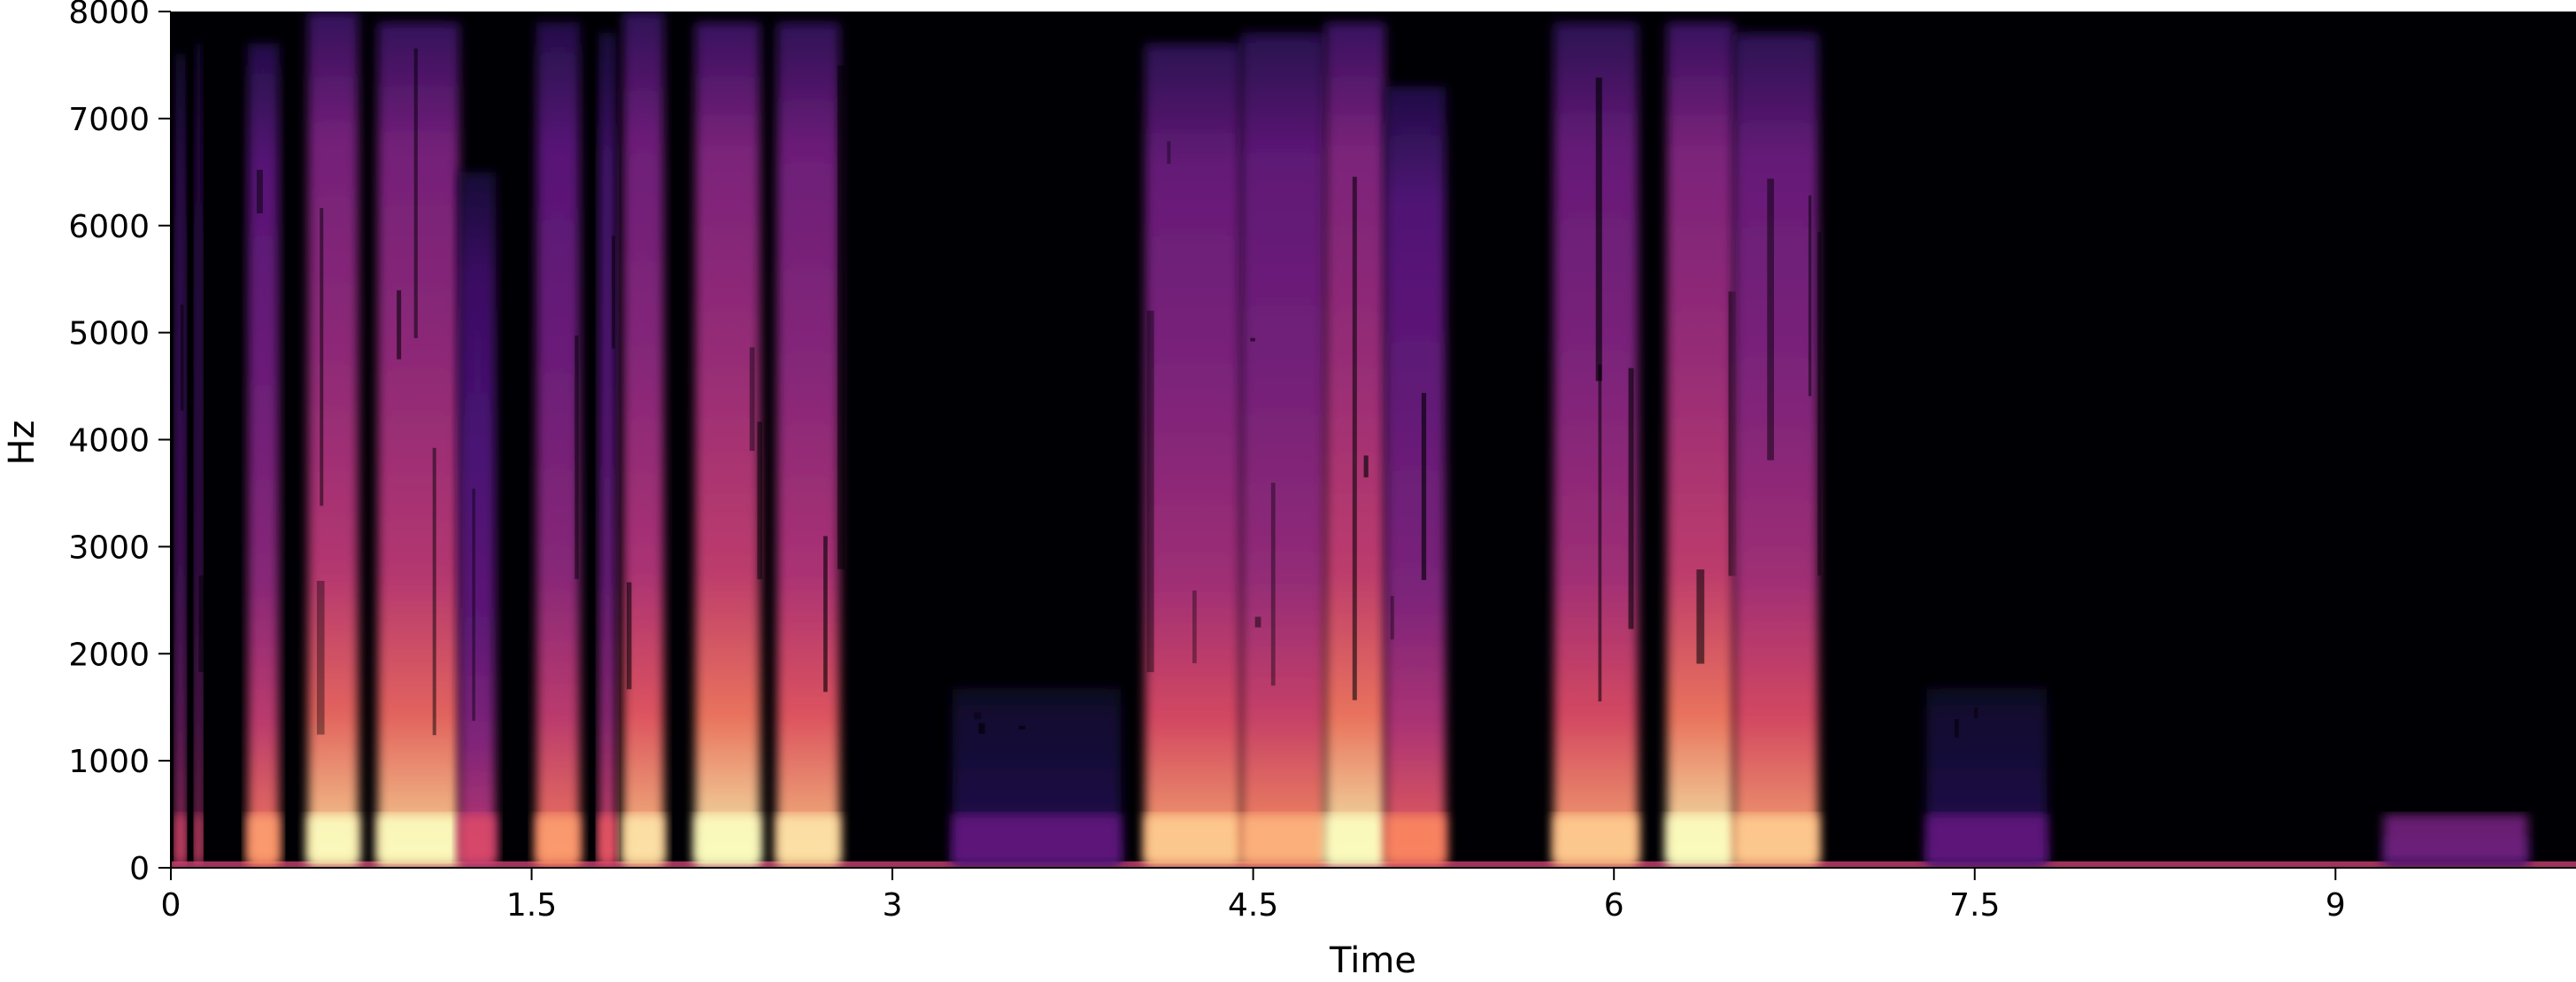  Describe the element at coordinates (893, 906) in the screenshot. I see `x-tick-label: 3` at that location.